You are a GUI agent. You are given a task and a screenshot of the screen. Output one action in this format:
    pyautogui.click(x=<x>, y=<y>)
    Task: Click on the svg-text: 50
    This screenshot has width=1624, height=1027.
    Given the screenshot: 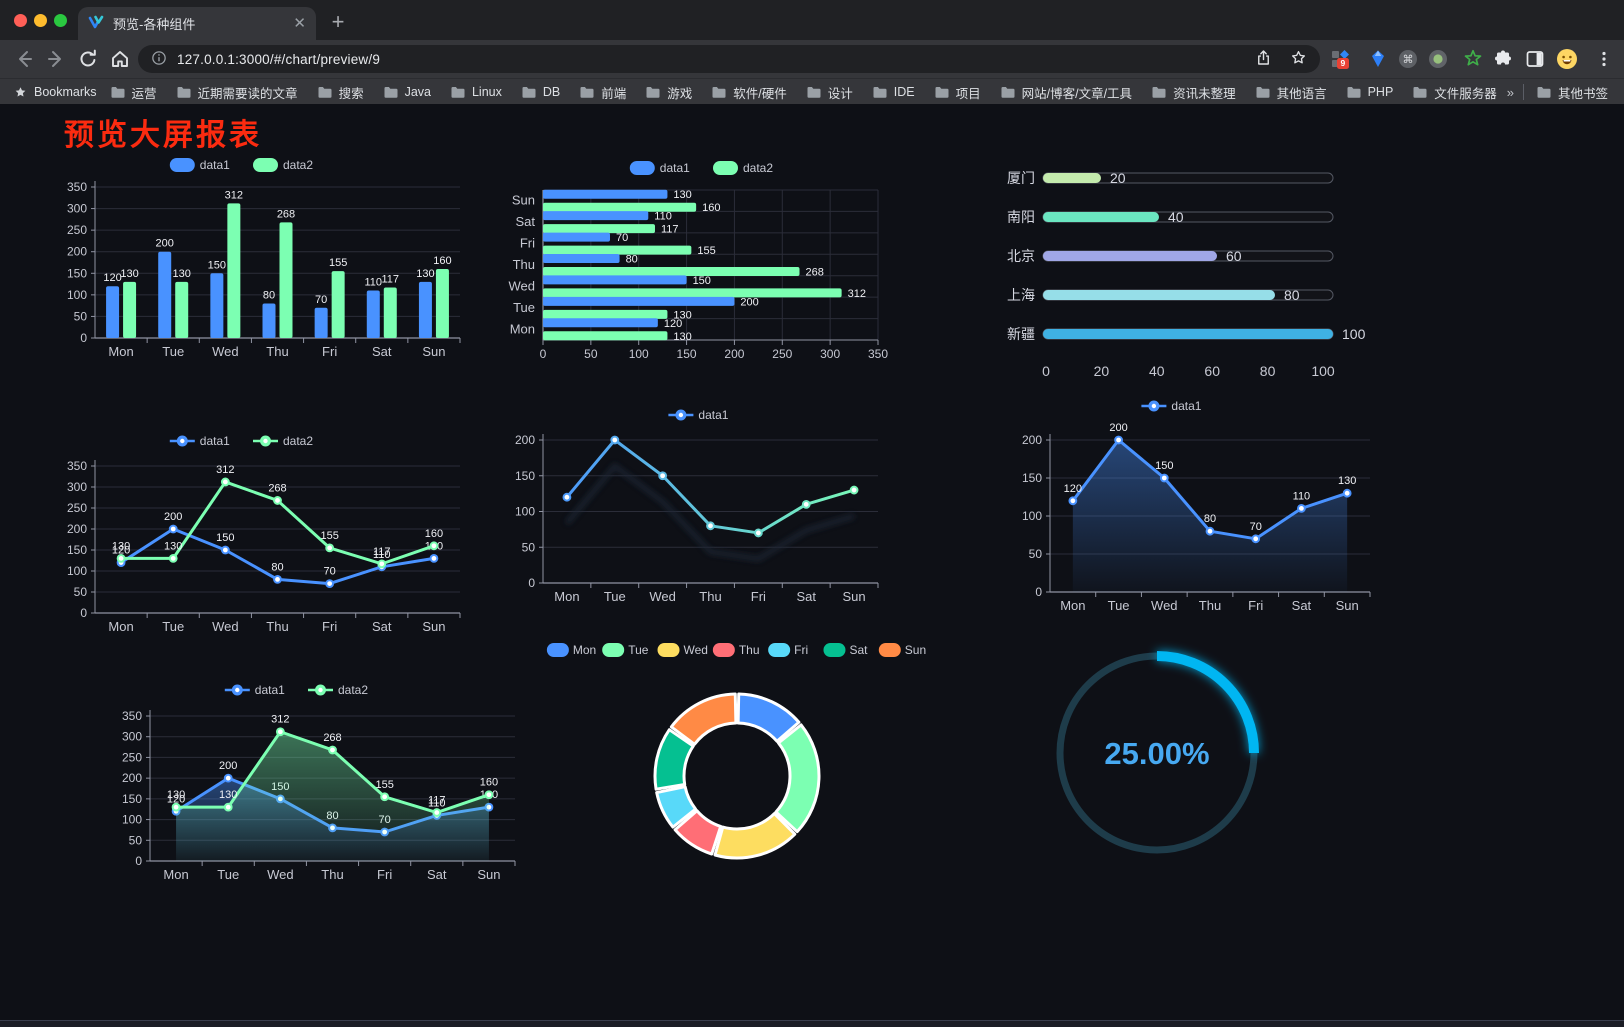 What is the action you would take?
    pyautogui.click(x=81, y=592)
    